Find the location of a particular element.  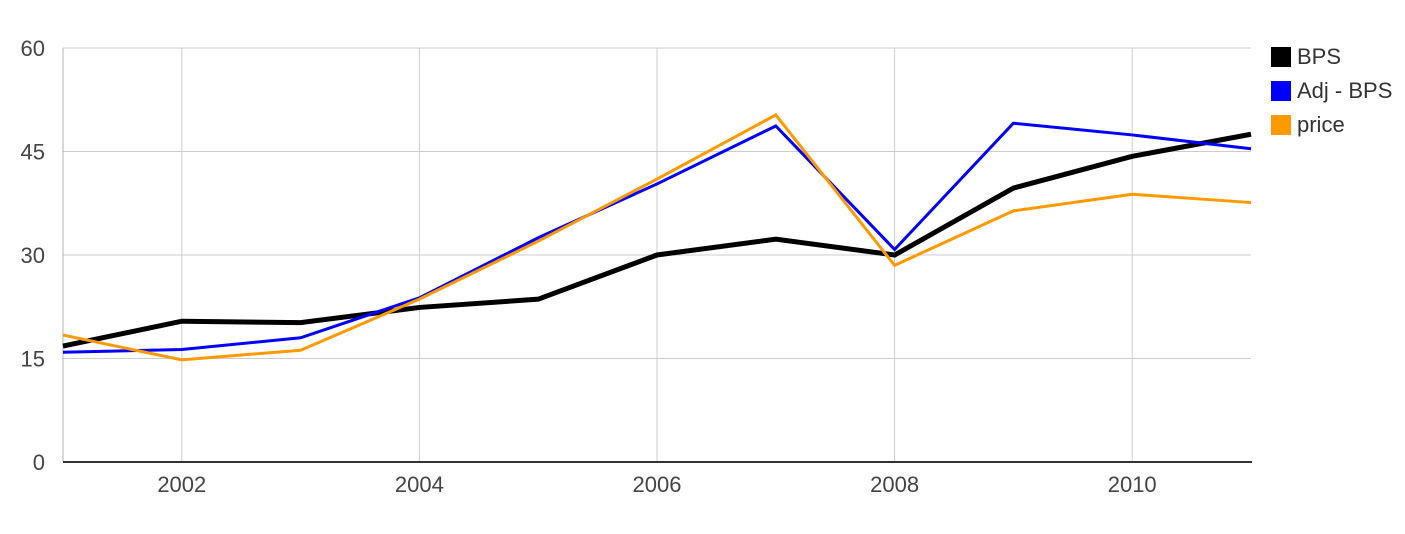

x-tick-label: 2004 is located at coordinates (419, 484).